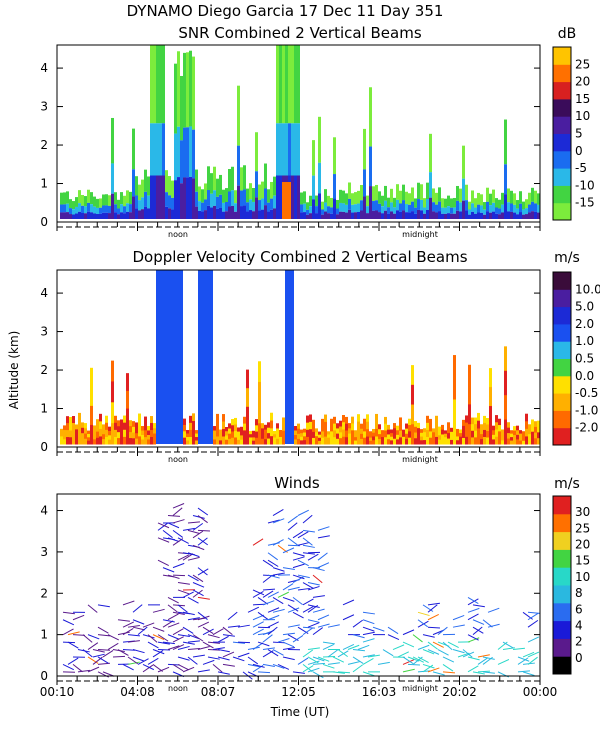  I want to click on colorbar-tick-label: -2.0, so click(586, 428).